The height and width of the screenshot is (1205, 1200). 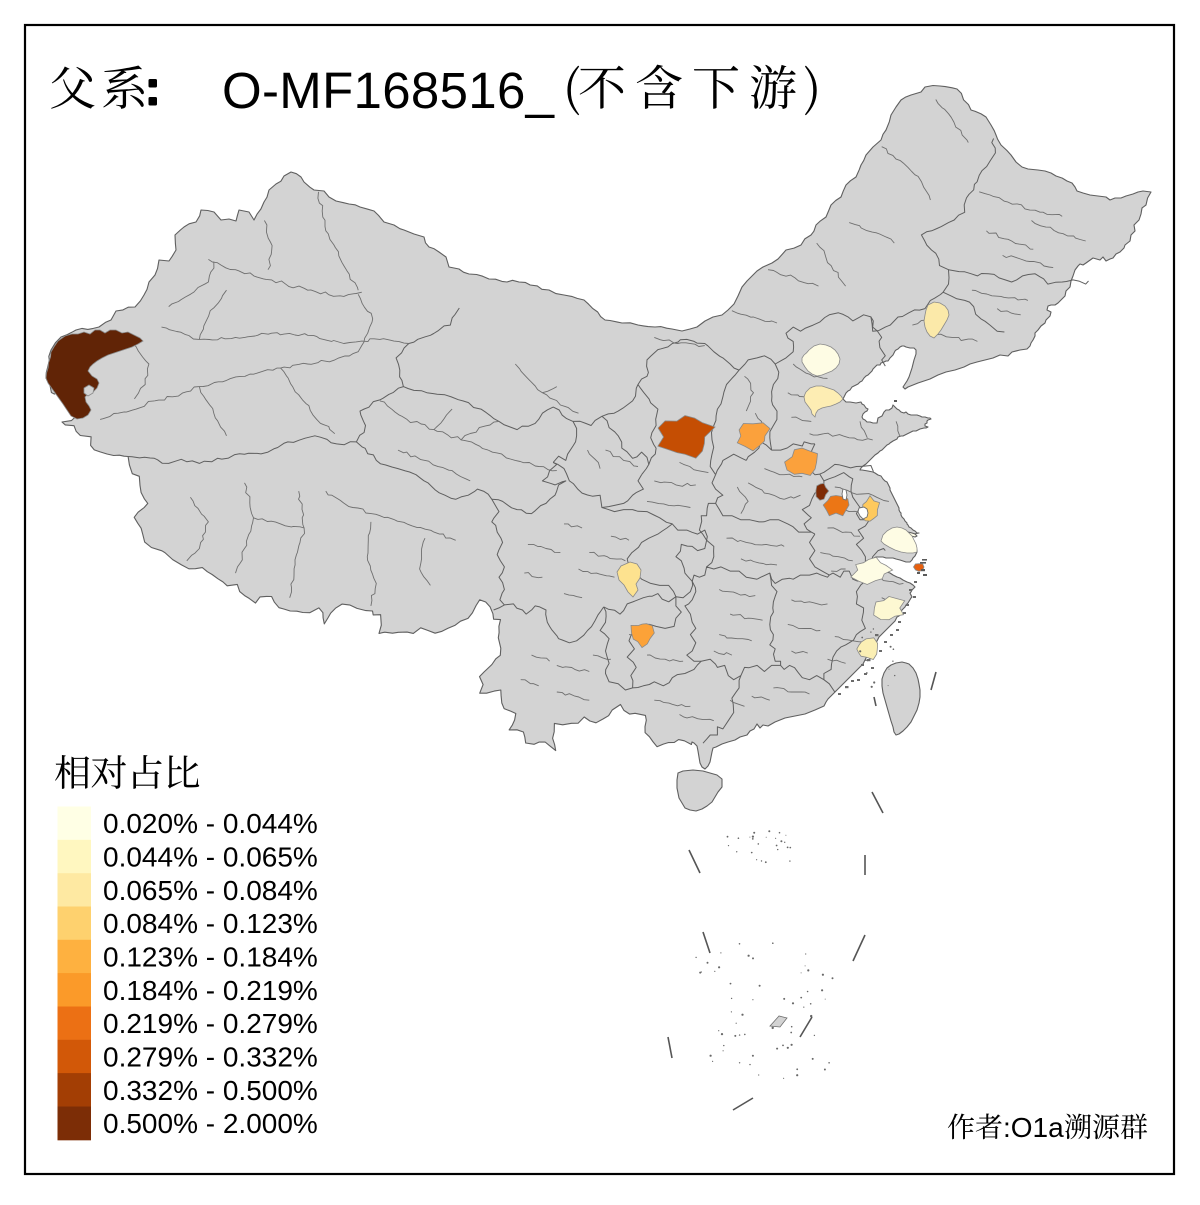 What do you see at coordinates (210, 1090) in the screenshot?
I see `svg-text: 0.332% - 0.500%` at bounding box center [210, 1090].